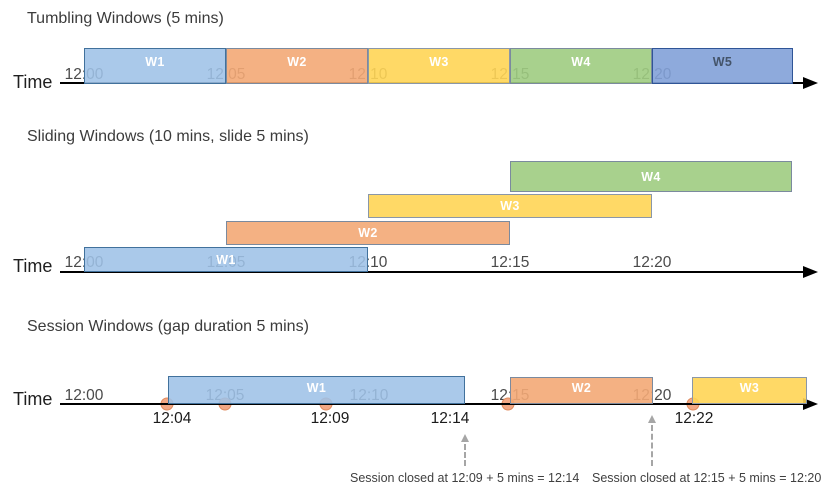 This screenshot has width=829, height=498. Describe the element at coordinates (172, 418) in the screenshot. I see `event-label-1204: 12:04` at that location.